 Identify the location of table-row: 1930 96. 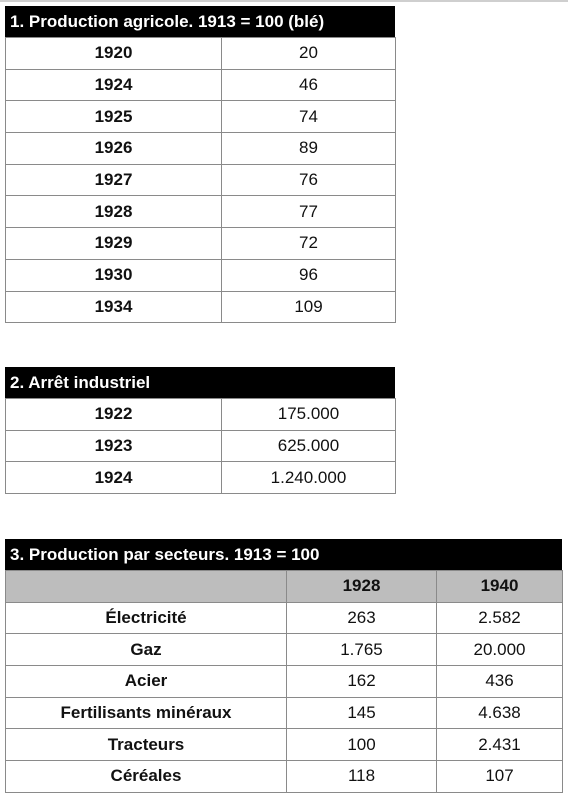
(200, 275).